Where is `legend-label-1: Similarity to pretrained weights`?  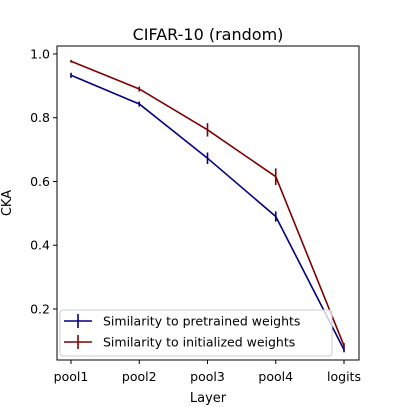 legend-label-1: Similarity to pretrained weights is located at coordinates (201, 321).